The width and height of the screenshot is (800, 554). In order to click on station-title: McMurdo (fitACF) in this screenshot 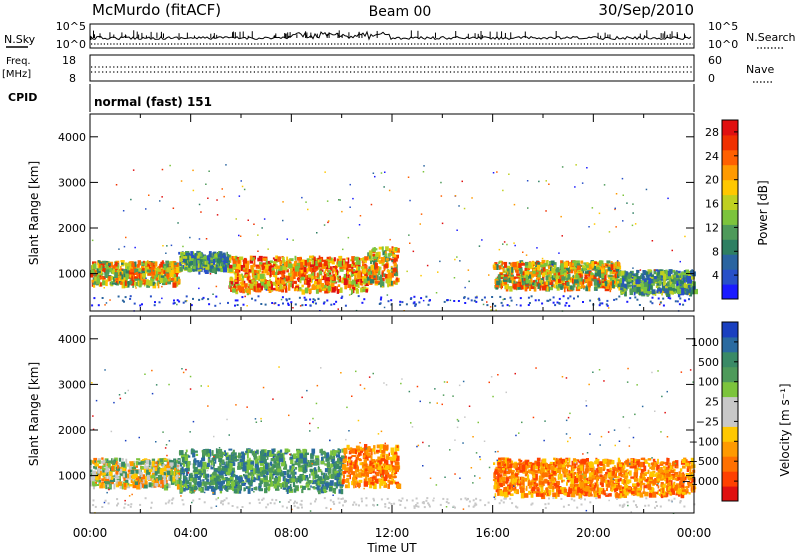, I will do `click(156, 10)`.